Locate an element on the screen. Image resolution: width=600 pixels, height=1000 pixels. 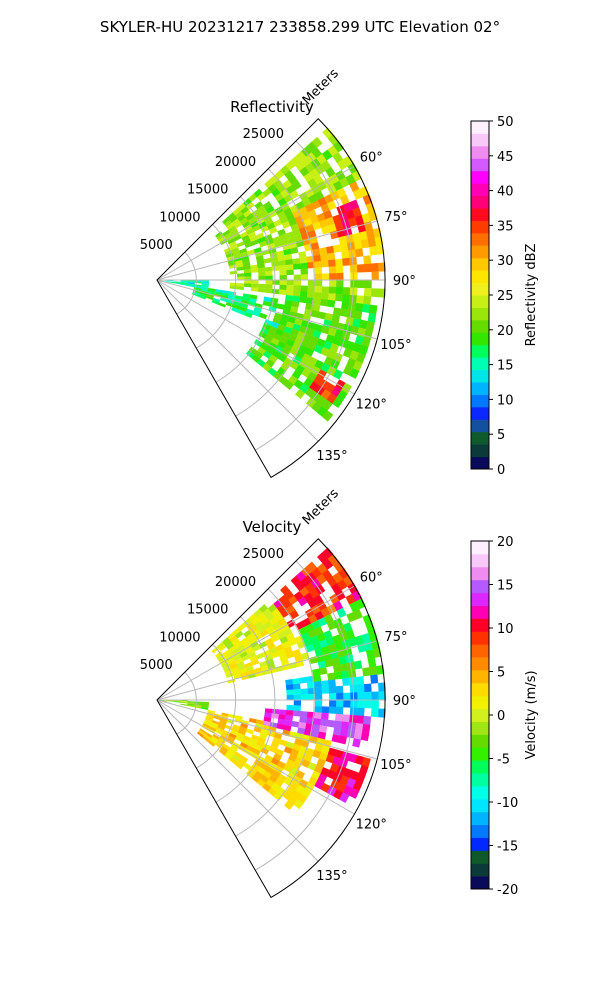
reflectivity-azimuth-labels: 60° 75° 90° 105° 120° 135° is located at coordinates (366, 307).